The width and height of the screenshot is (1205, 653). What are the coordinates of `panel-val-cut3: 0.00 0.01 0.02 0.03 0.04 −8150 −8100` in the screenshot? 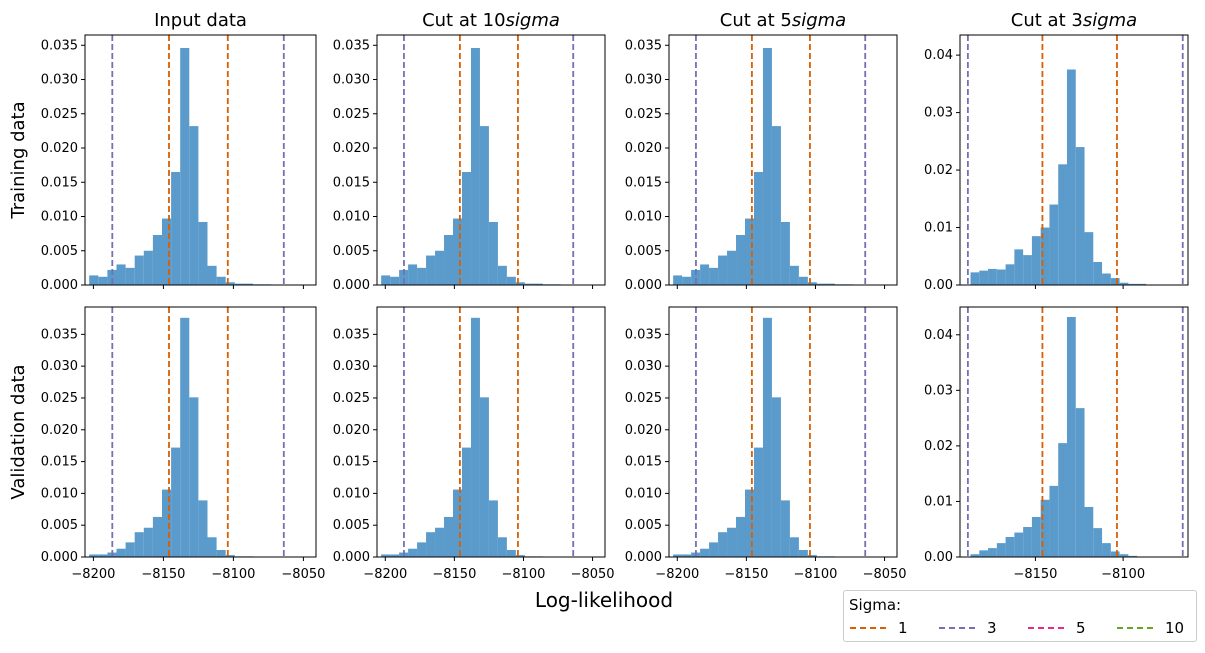 It's located at (1056, 444).